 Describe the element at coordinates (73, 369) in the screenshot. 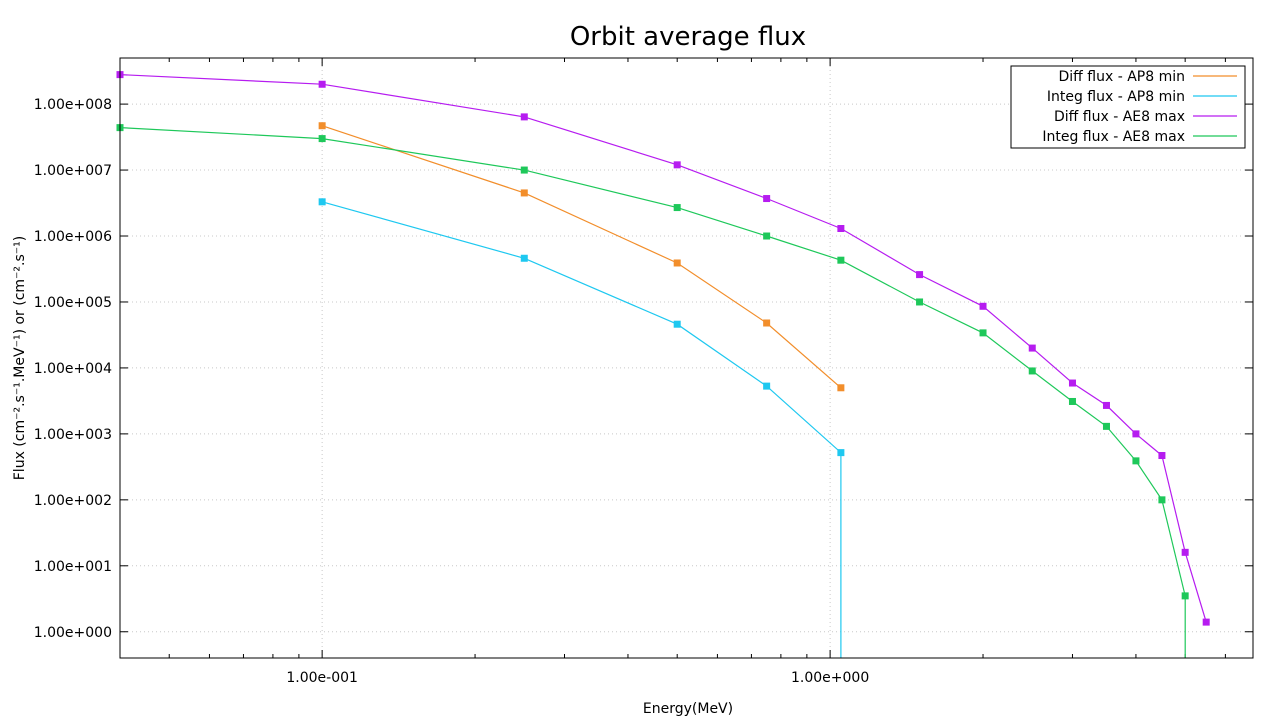

I see `y-tick-label: 1.00e+004` at that location.